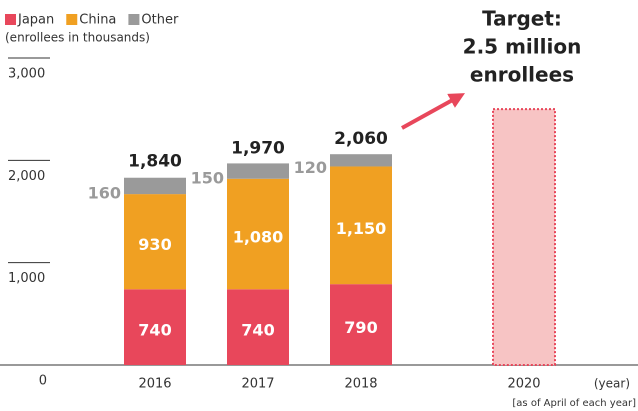  Describe the element at coordinates (433, 111) in the screenshot. I see `arrow` at that location.